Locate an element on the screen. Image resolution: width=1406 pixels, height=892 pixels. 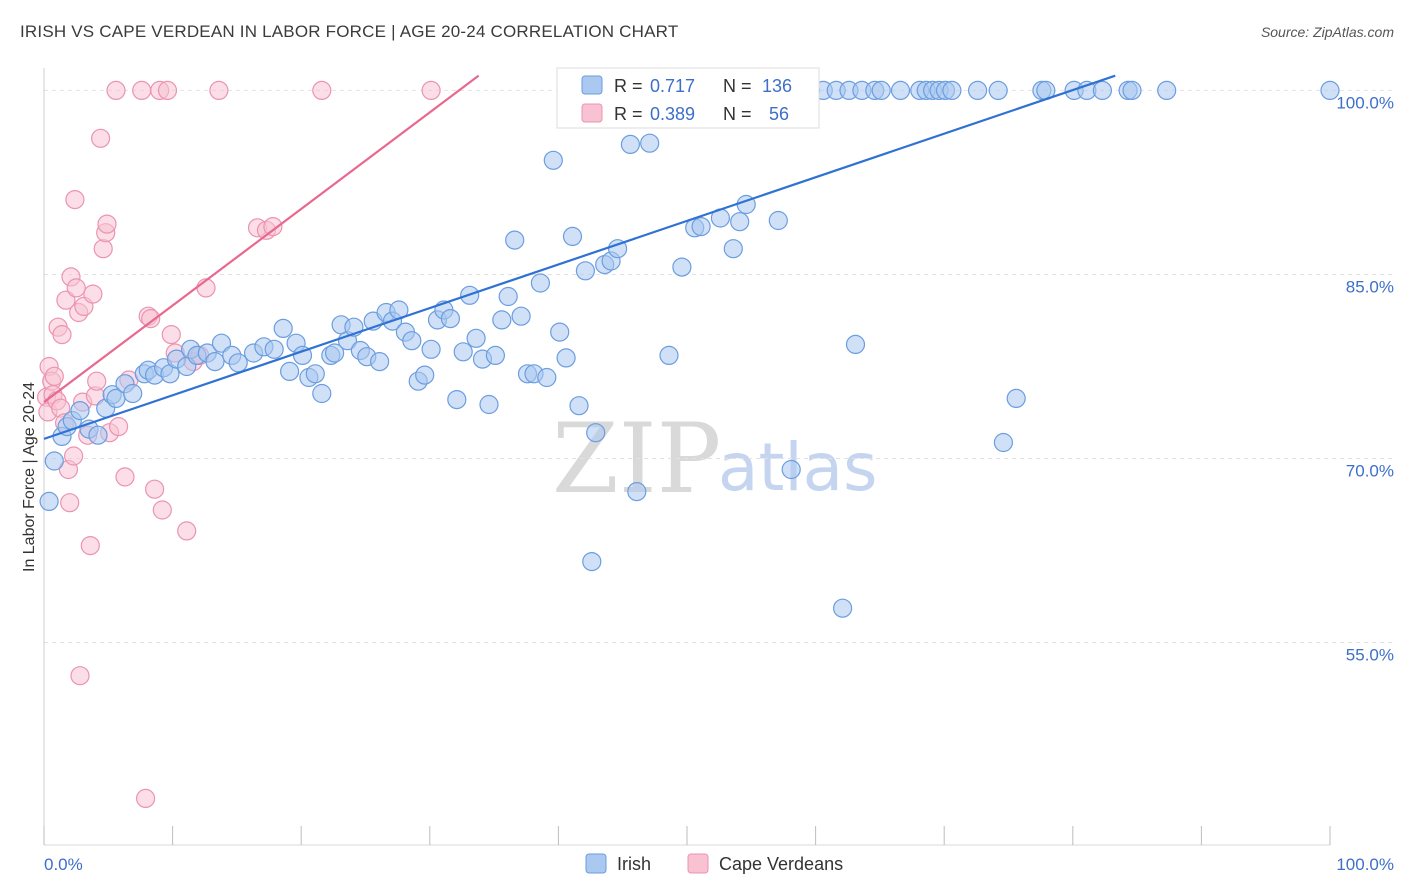
legend-swatch-irish is located at coordinates (592, 85).